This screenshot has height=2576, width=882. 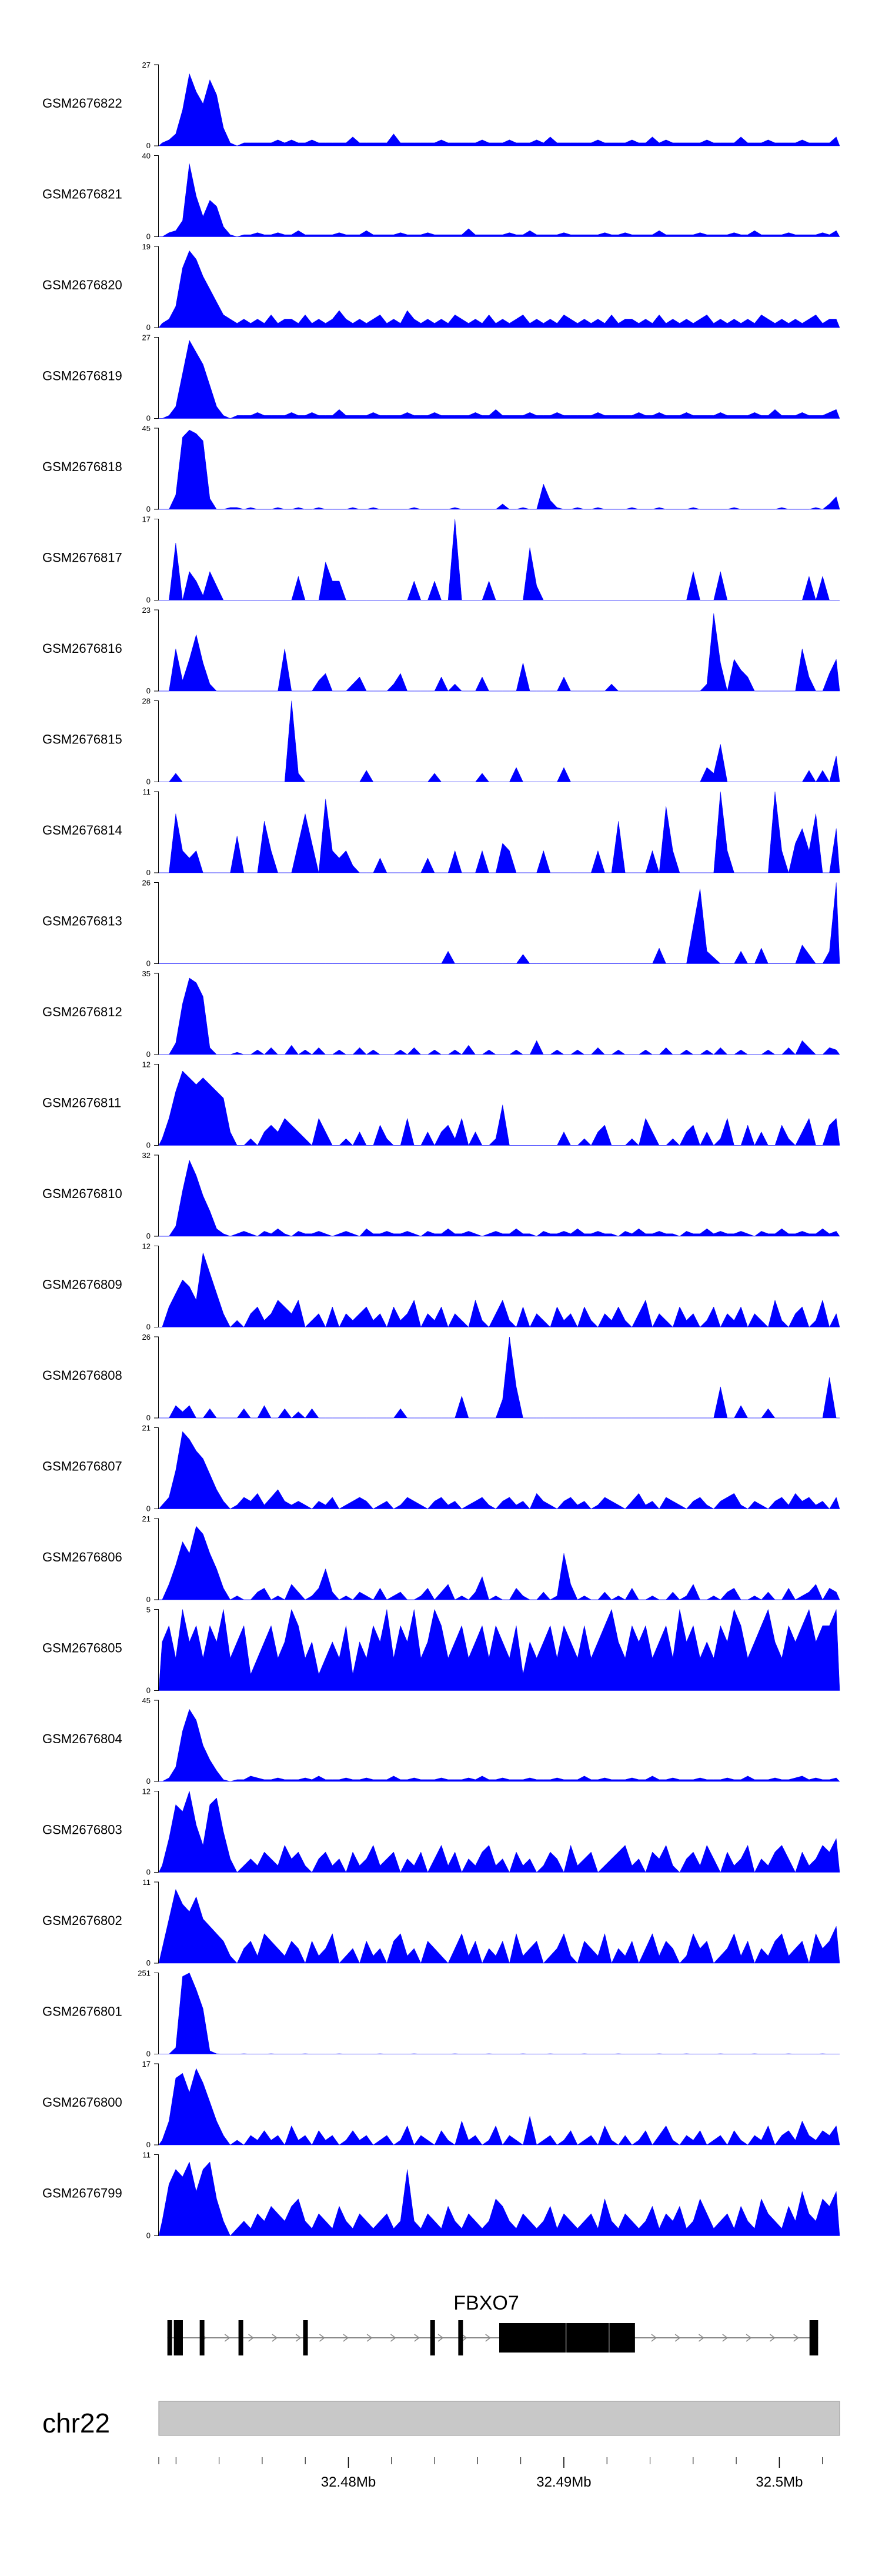 What do you see at coordinates (147, 1882) in the screenshot?
I see `track-ymax-label: 11` at bounding box center [147, 1882].